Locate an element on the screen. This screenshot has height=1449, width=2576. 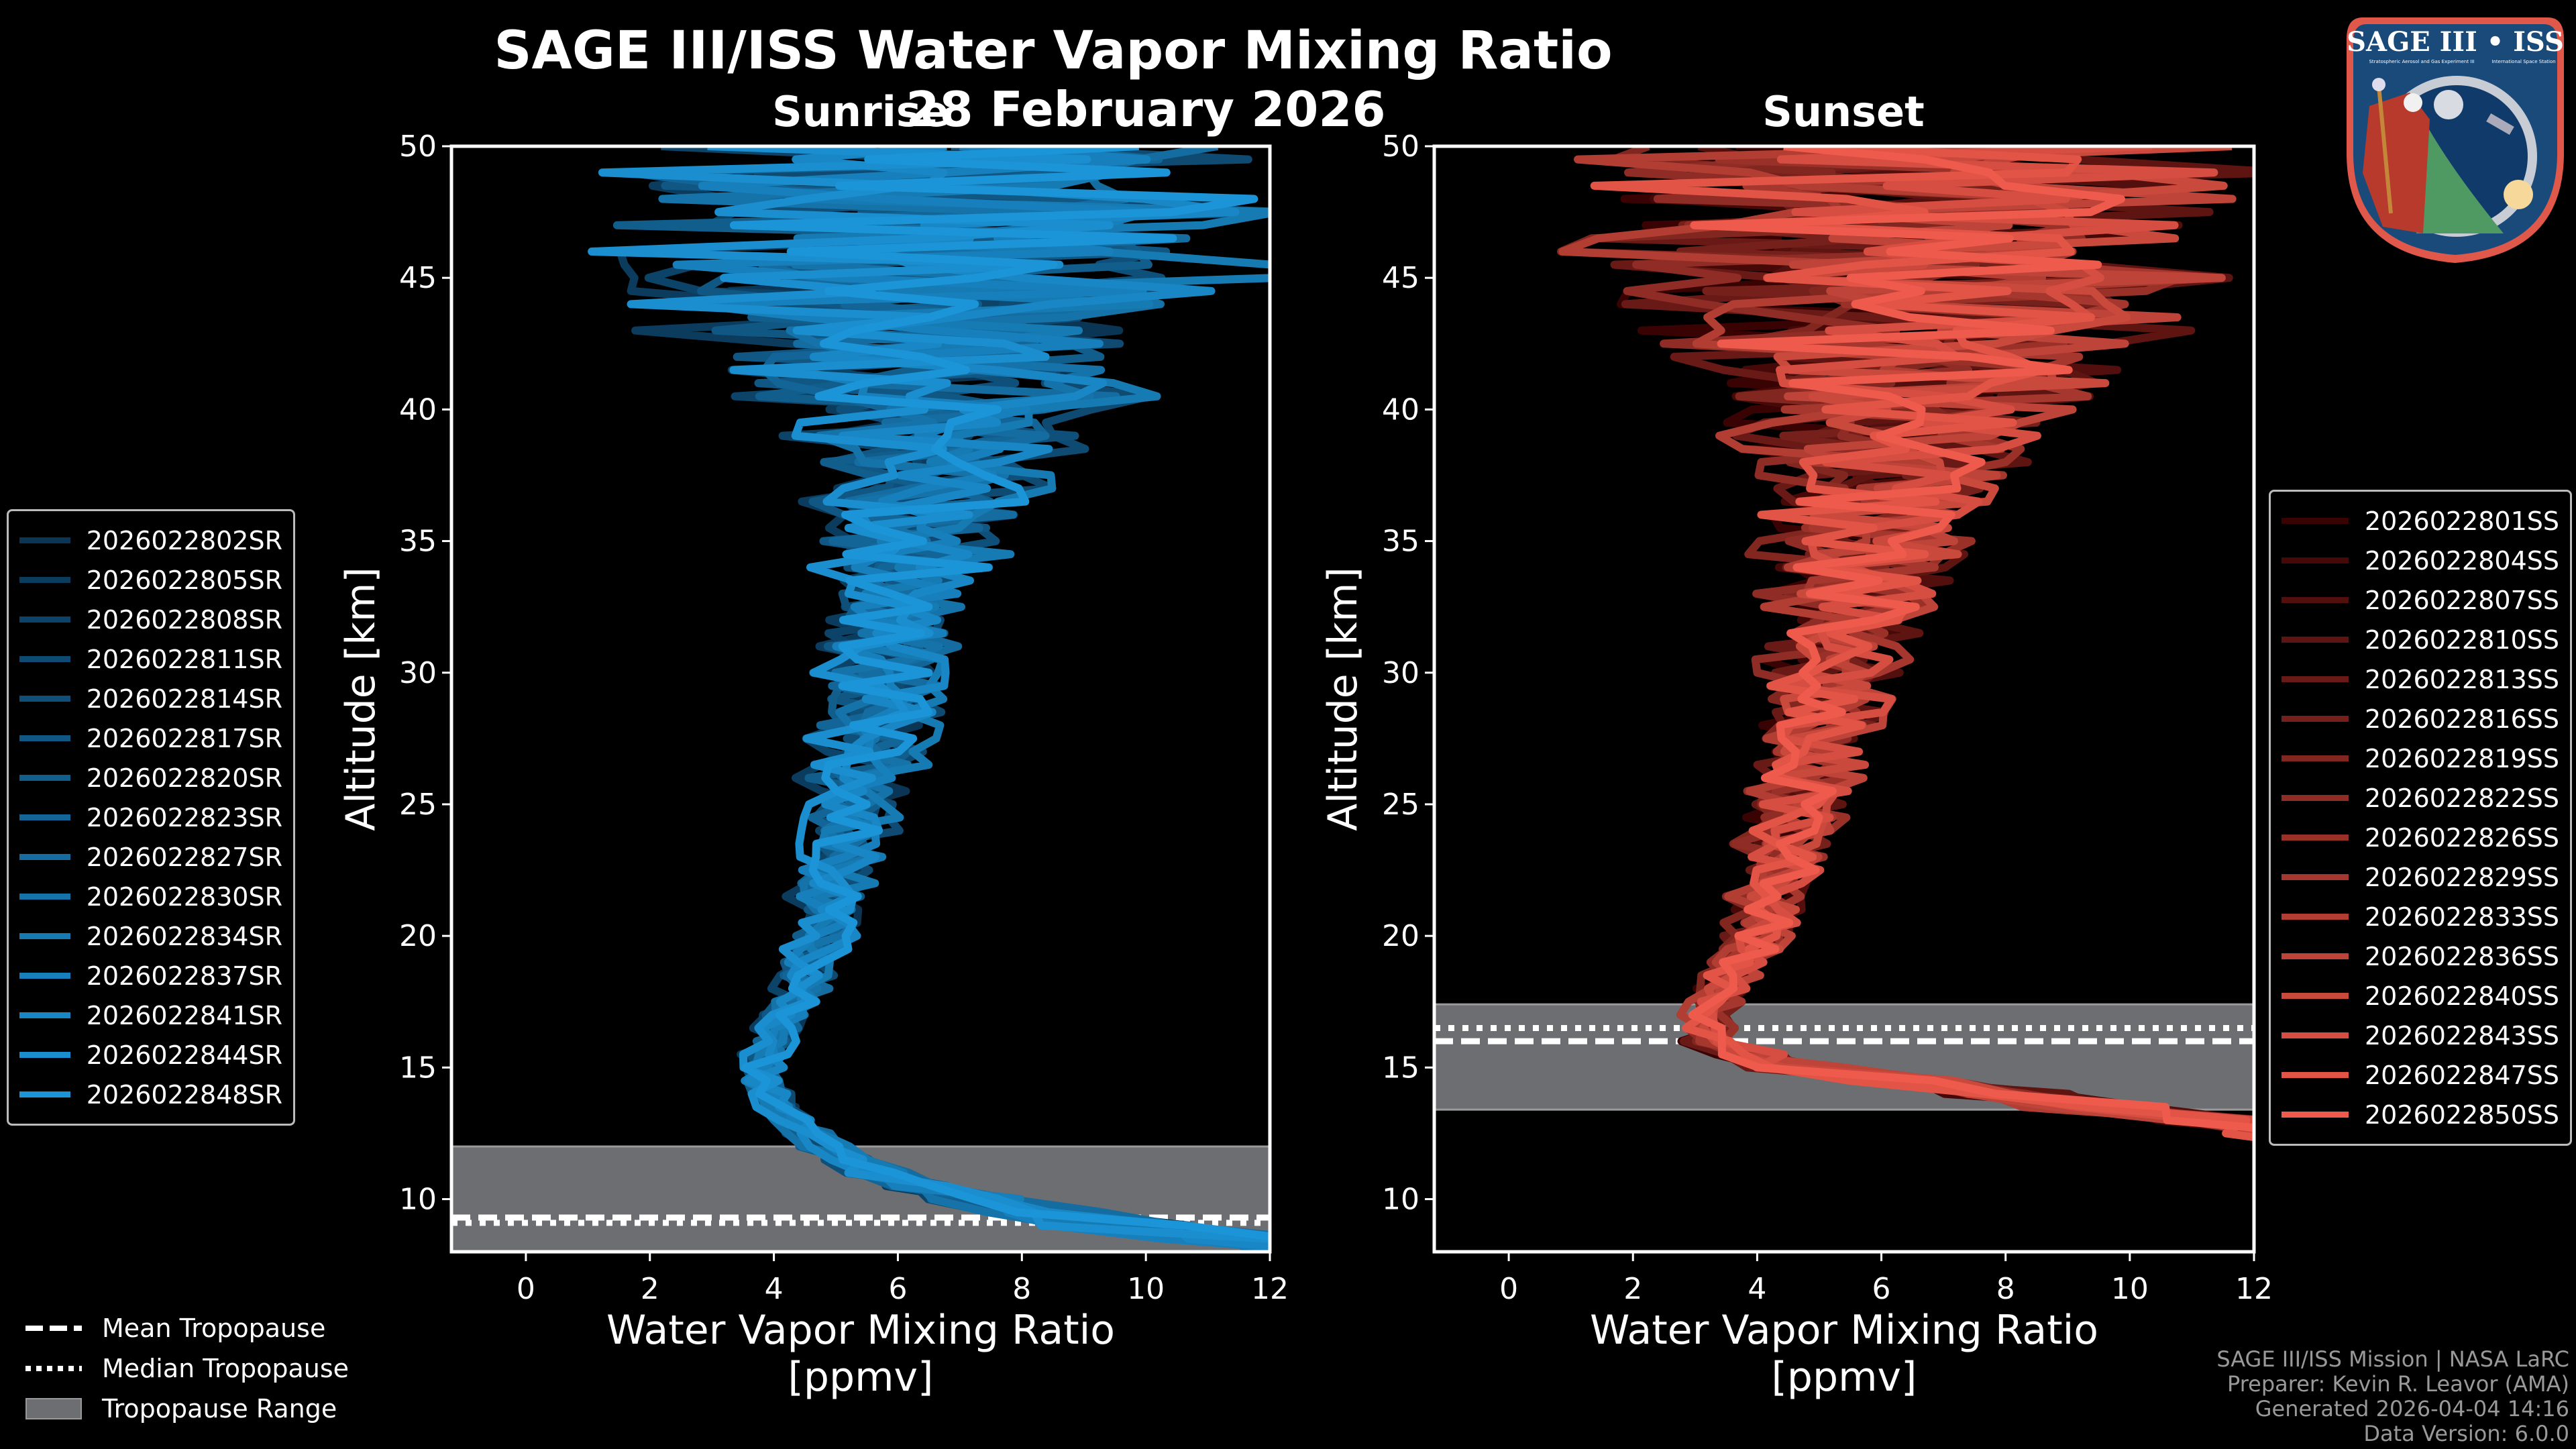
legend-item: 2026022802SR is located at coordinates (150, 540).